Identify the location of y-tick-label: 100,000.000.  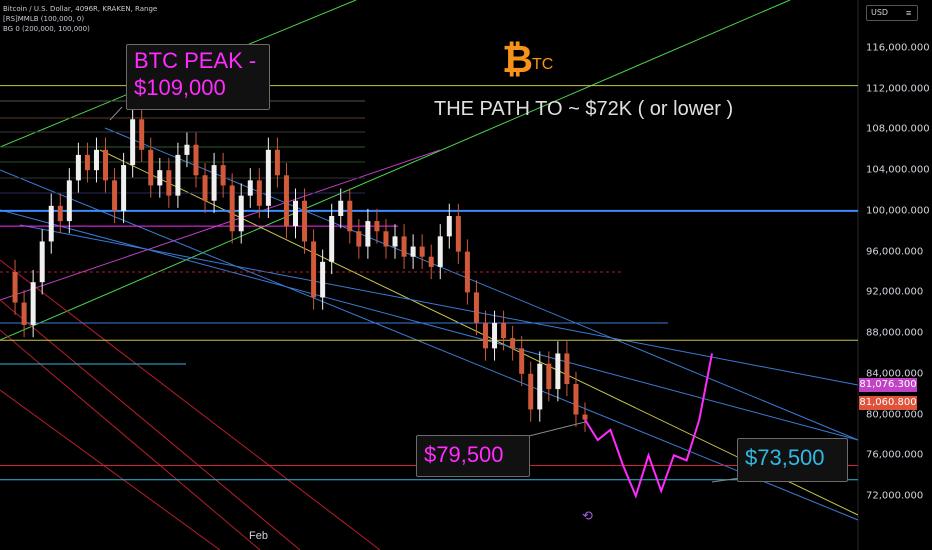
(898, 211).